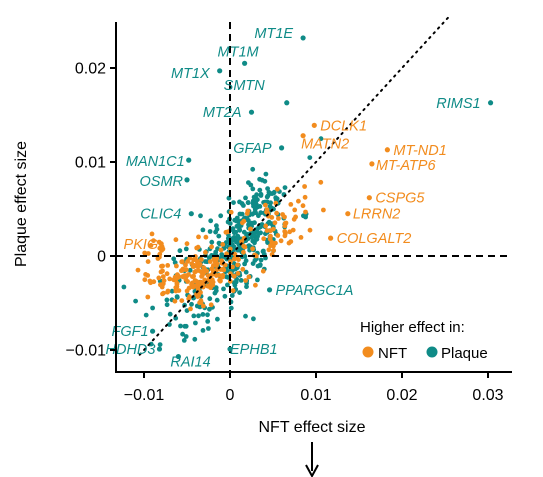 The height and width of the screenshot is (477, 543). I want to click on gene-label: MT-ATP6, so click(406, 166).